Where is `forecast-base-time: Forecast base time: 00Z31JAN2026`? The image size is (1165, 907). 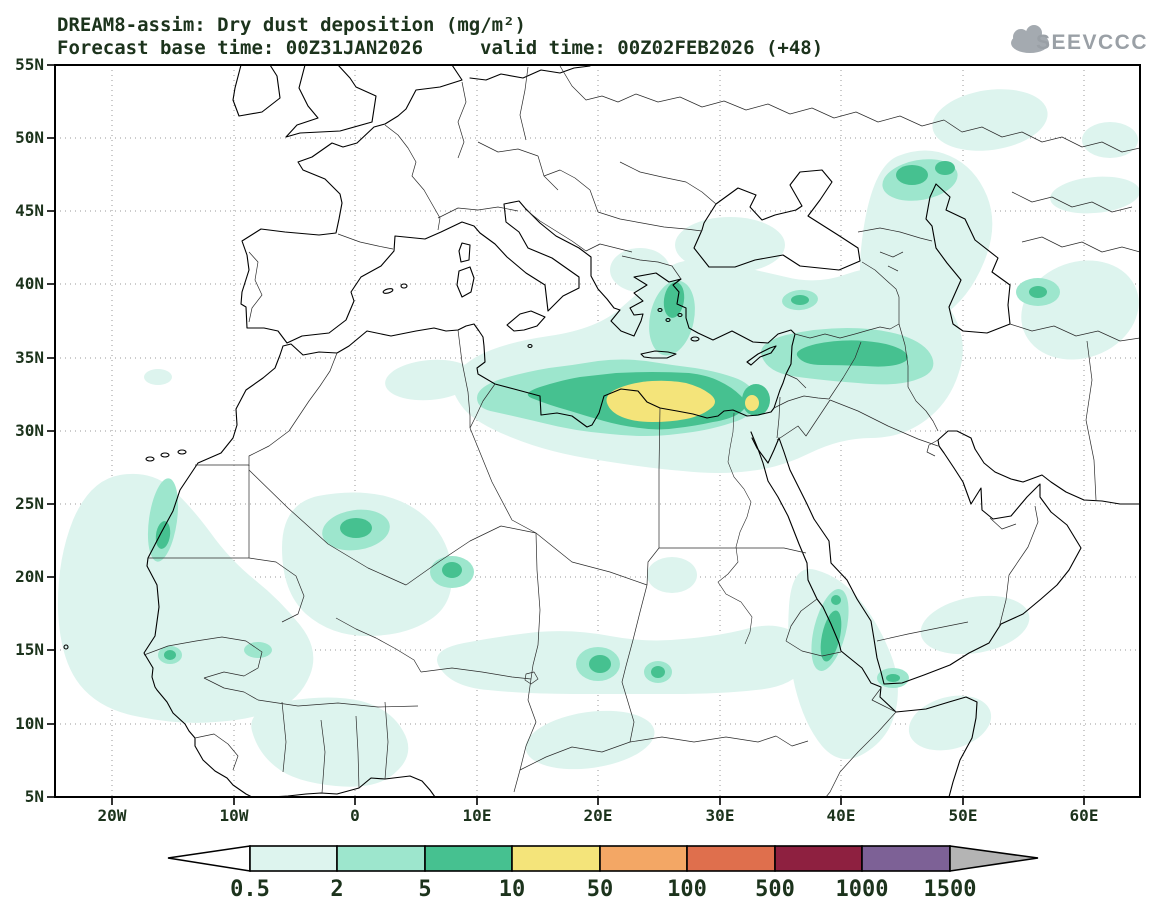
forecast-base-time: Forecast base time: 00Z31JAN2026 is located at coordinates (240, 48).